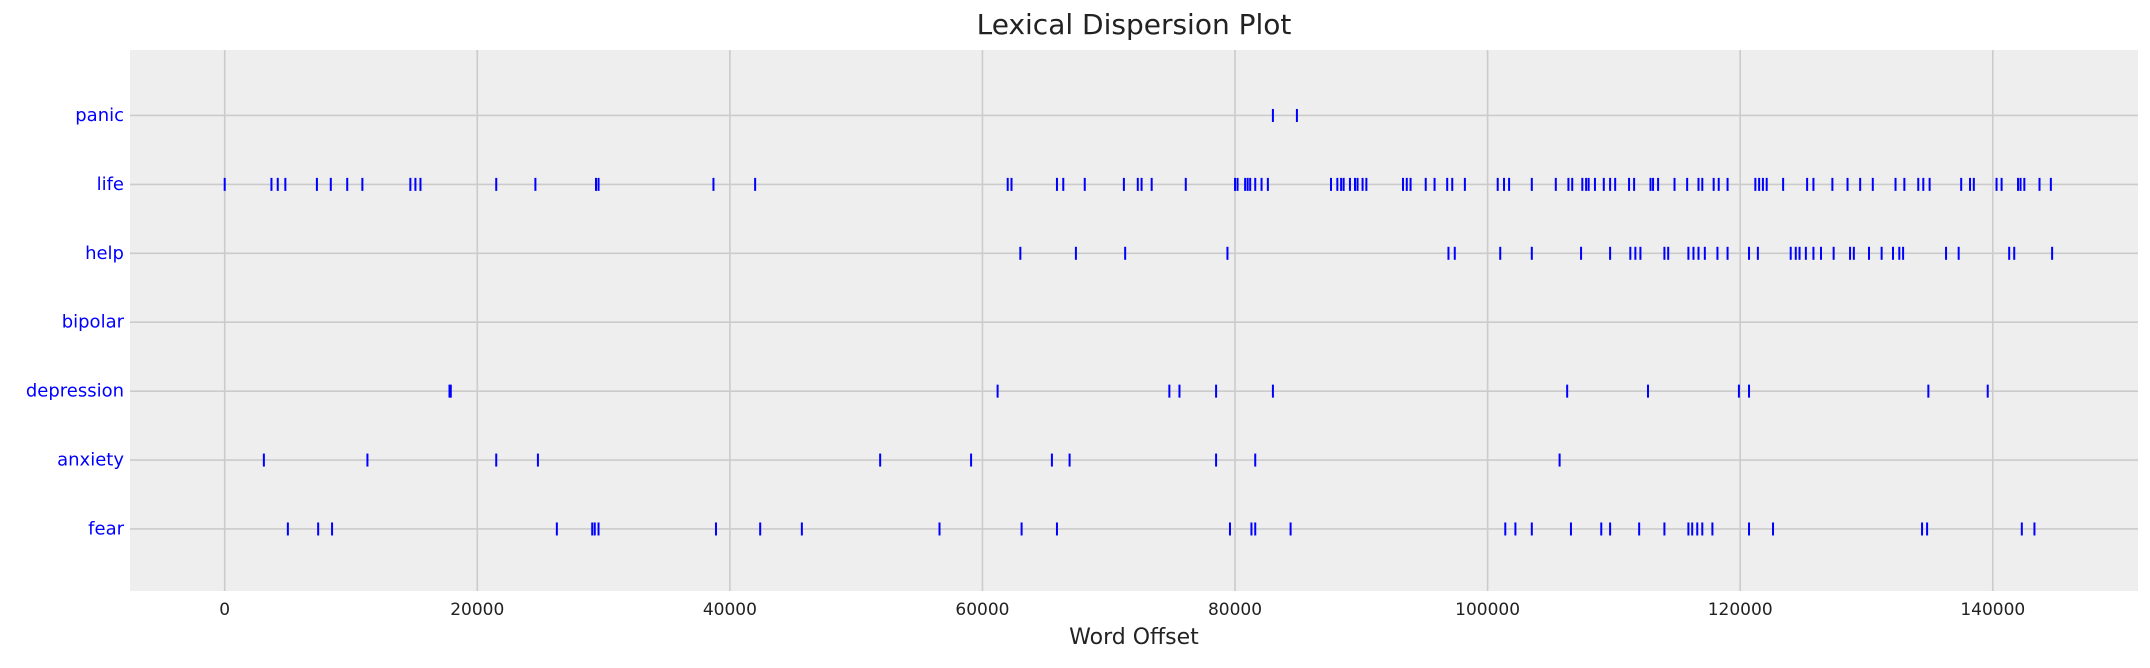 This screenshot has height=668, width=2150. Describe the element at coordinates (90, 460) in the screenshot. I see `y-tick-label: anxiety` at that location.